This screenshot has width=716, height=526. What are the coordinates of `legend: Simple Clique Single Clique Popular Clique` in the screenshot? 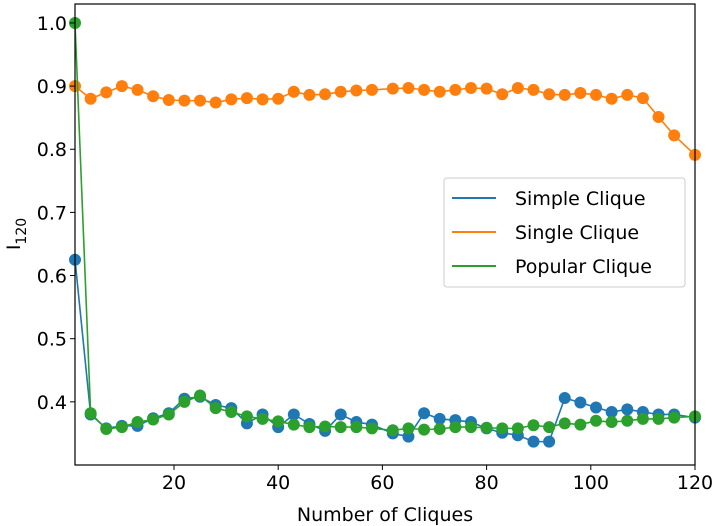 It's located at (564, 232).